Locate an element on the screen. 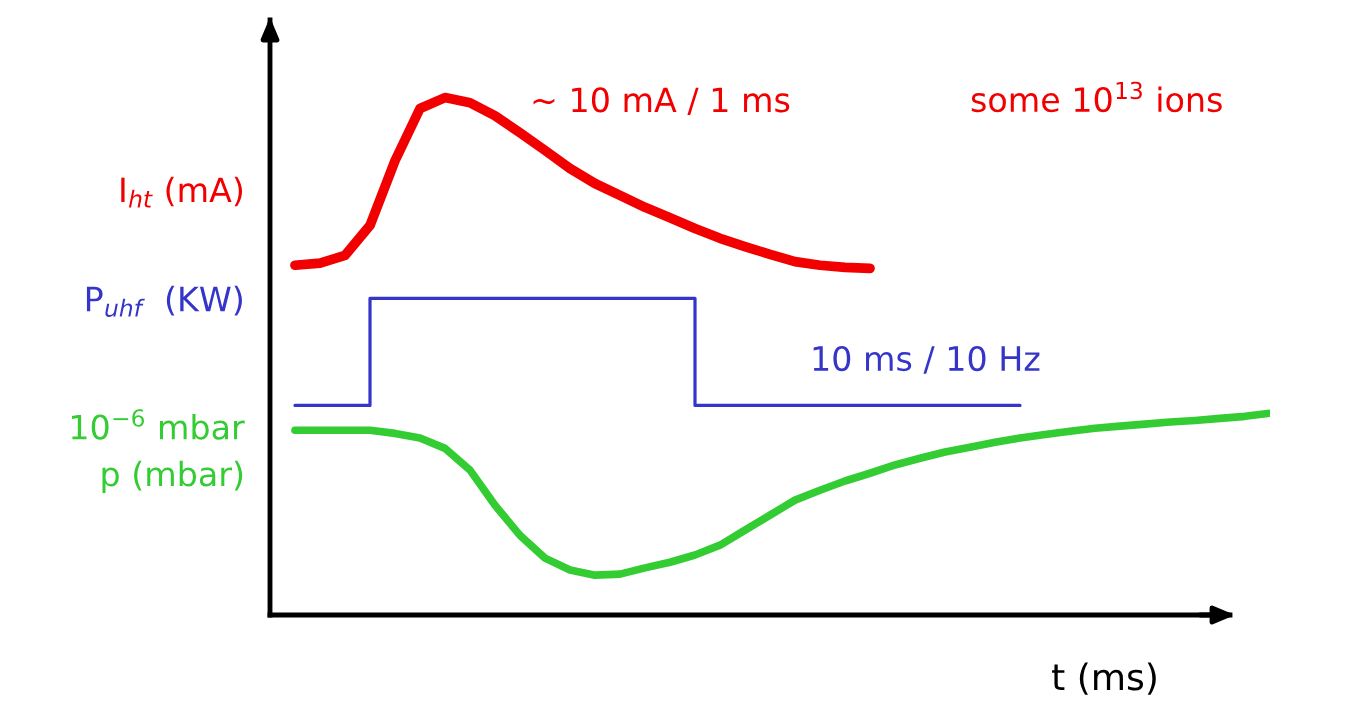 The height and width of the screenshot is (705, 1346). annotation: 10 ms / 10 Hz is located at coordinates (926, 359).